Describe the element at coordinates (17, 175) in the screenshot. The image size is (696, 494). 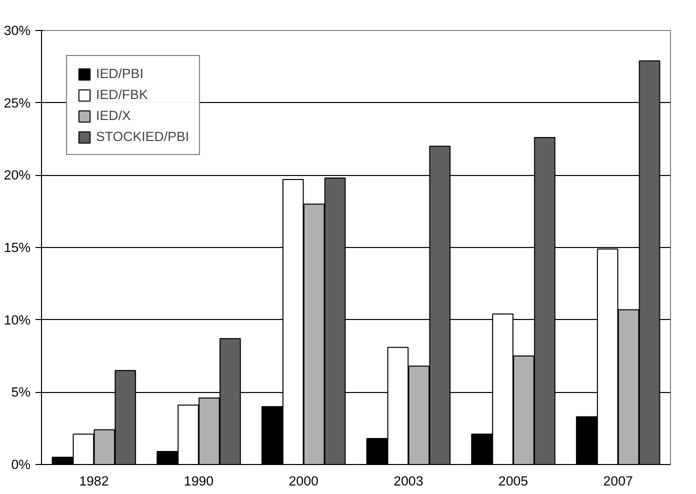
I see `y-tick-label: 20%` at that location.